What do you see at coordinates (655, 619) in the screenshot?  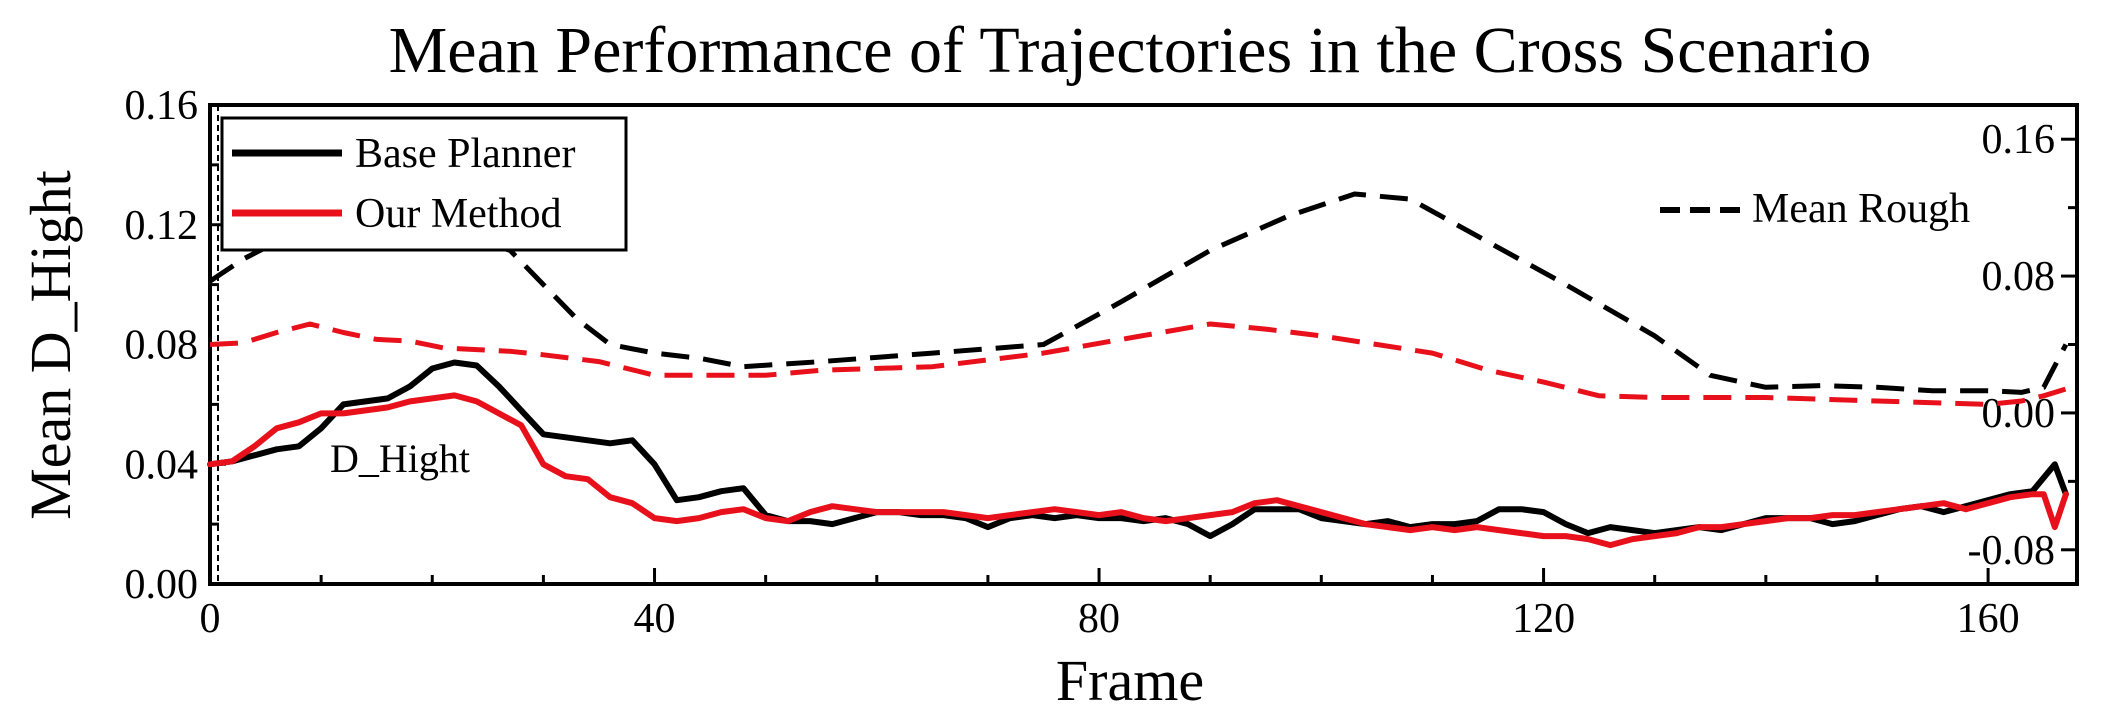 I see `x-tick-label: 40` at bounding box center [655, 619].